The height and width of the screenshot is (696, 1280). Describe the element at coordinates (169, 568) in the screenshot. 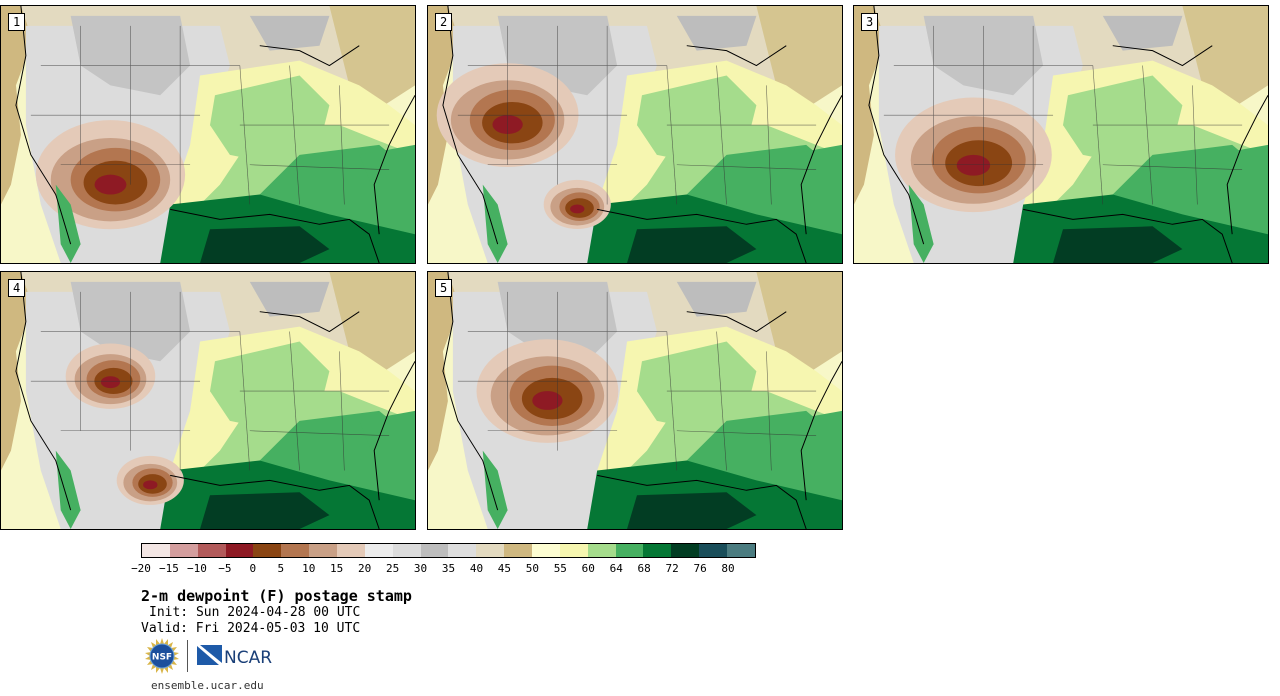

I see `colorbar-tick-label: −15` at that location.